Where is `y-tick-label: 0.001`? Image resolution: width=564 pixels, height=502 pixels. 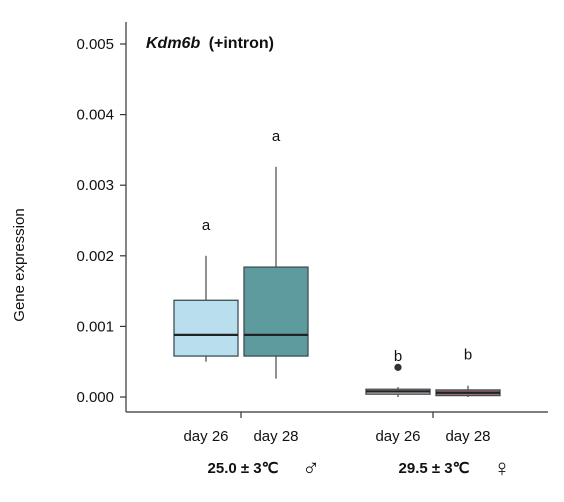 y-tick-label: 0.001 is located at coordinates (95, 326).